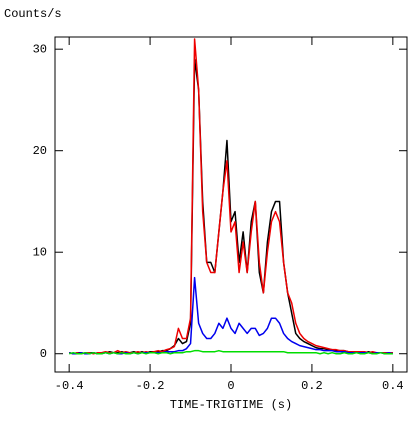 This screenshot has width=415, height=421. What do you see at coordinates (393, 386) in the screenshot?
I see `x-tick-label: 0.4` at bounding box center [393, 386].